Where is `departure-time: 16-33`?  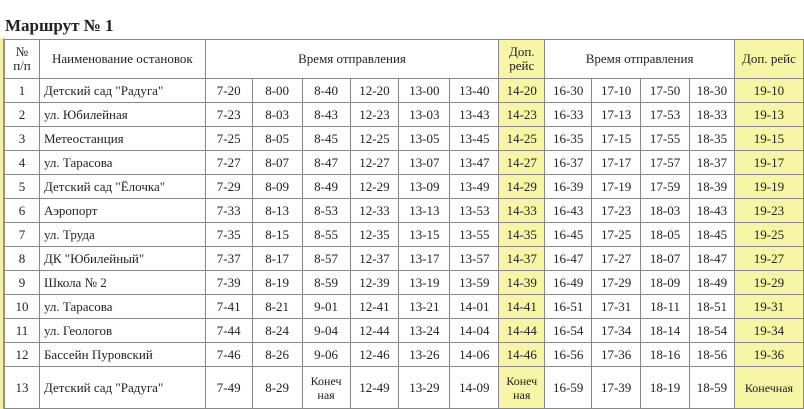
departure-time: 16-33 is located at coordinates (568, 114).